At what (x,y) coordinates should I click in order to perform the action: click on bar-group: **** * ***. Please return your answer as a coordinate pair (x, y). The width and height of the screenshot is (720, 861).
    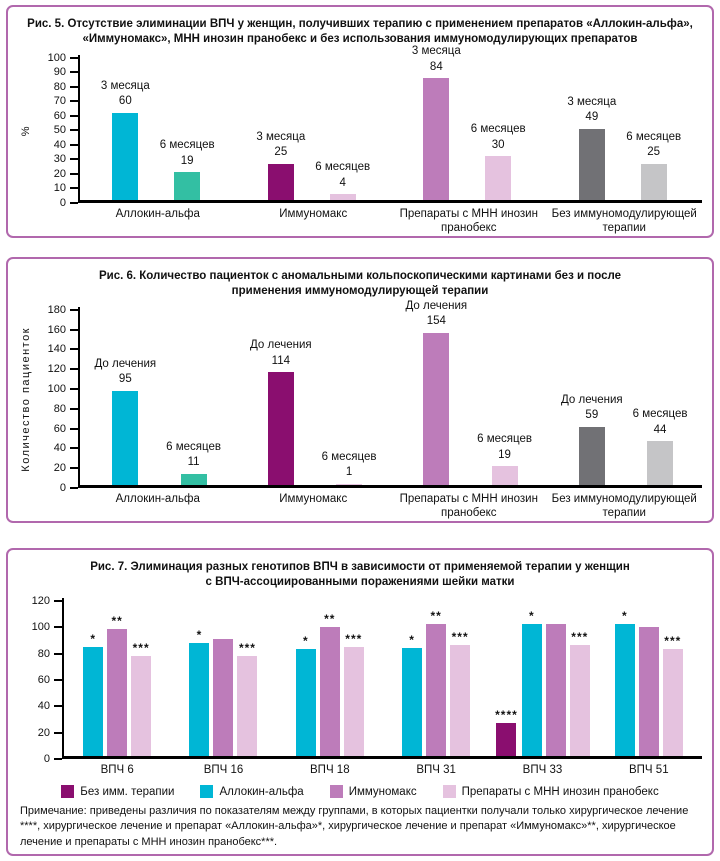
    Looking at the image, I should click on (542, 677).